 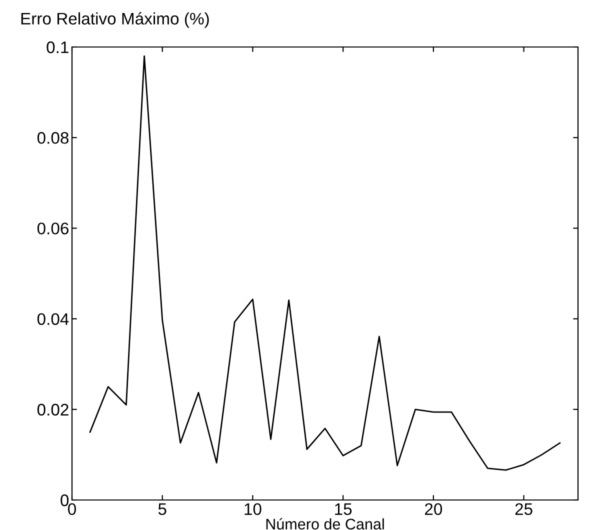 What do you see at coordinates (53, 319) in the screenshot?
I see `y-tick-label: 0.04` at bounding box center [53, 319].